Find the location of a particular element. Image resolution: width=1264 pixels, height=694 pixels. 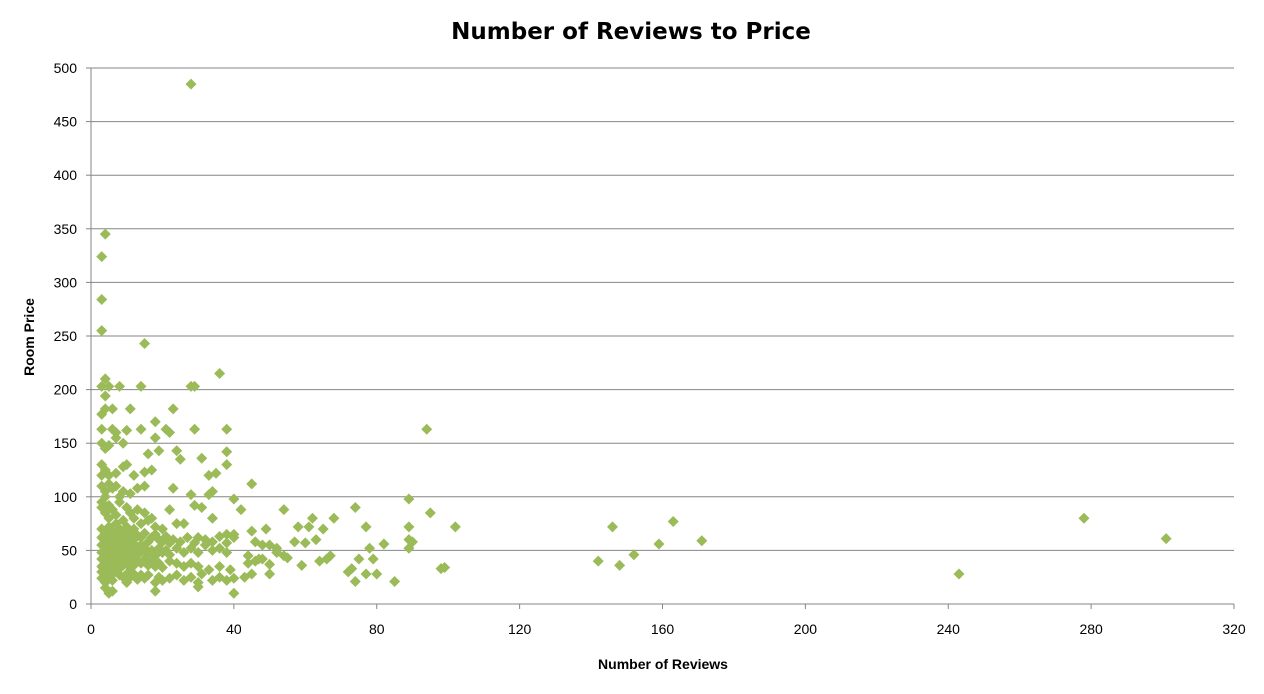

x-tick-label: 40 is located at coordinates (234, 629).